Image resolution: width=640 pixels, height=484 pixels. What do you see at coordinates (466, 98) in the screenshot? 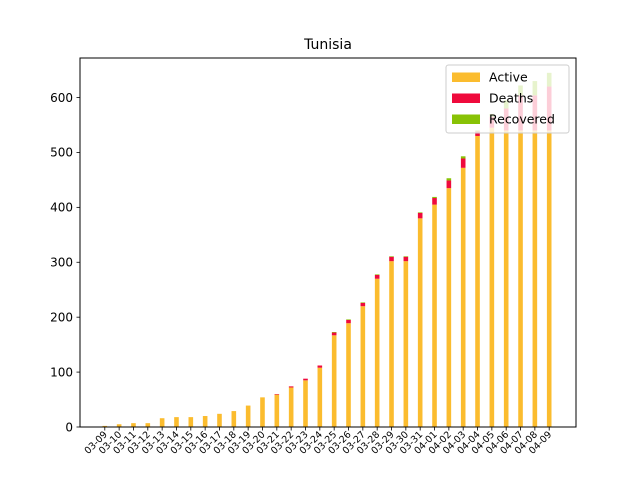
I see `legend-swatch-deaths` at bounding box center [466, 98].